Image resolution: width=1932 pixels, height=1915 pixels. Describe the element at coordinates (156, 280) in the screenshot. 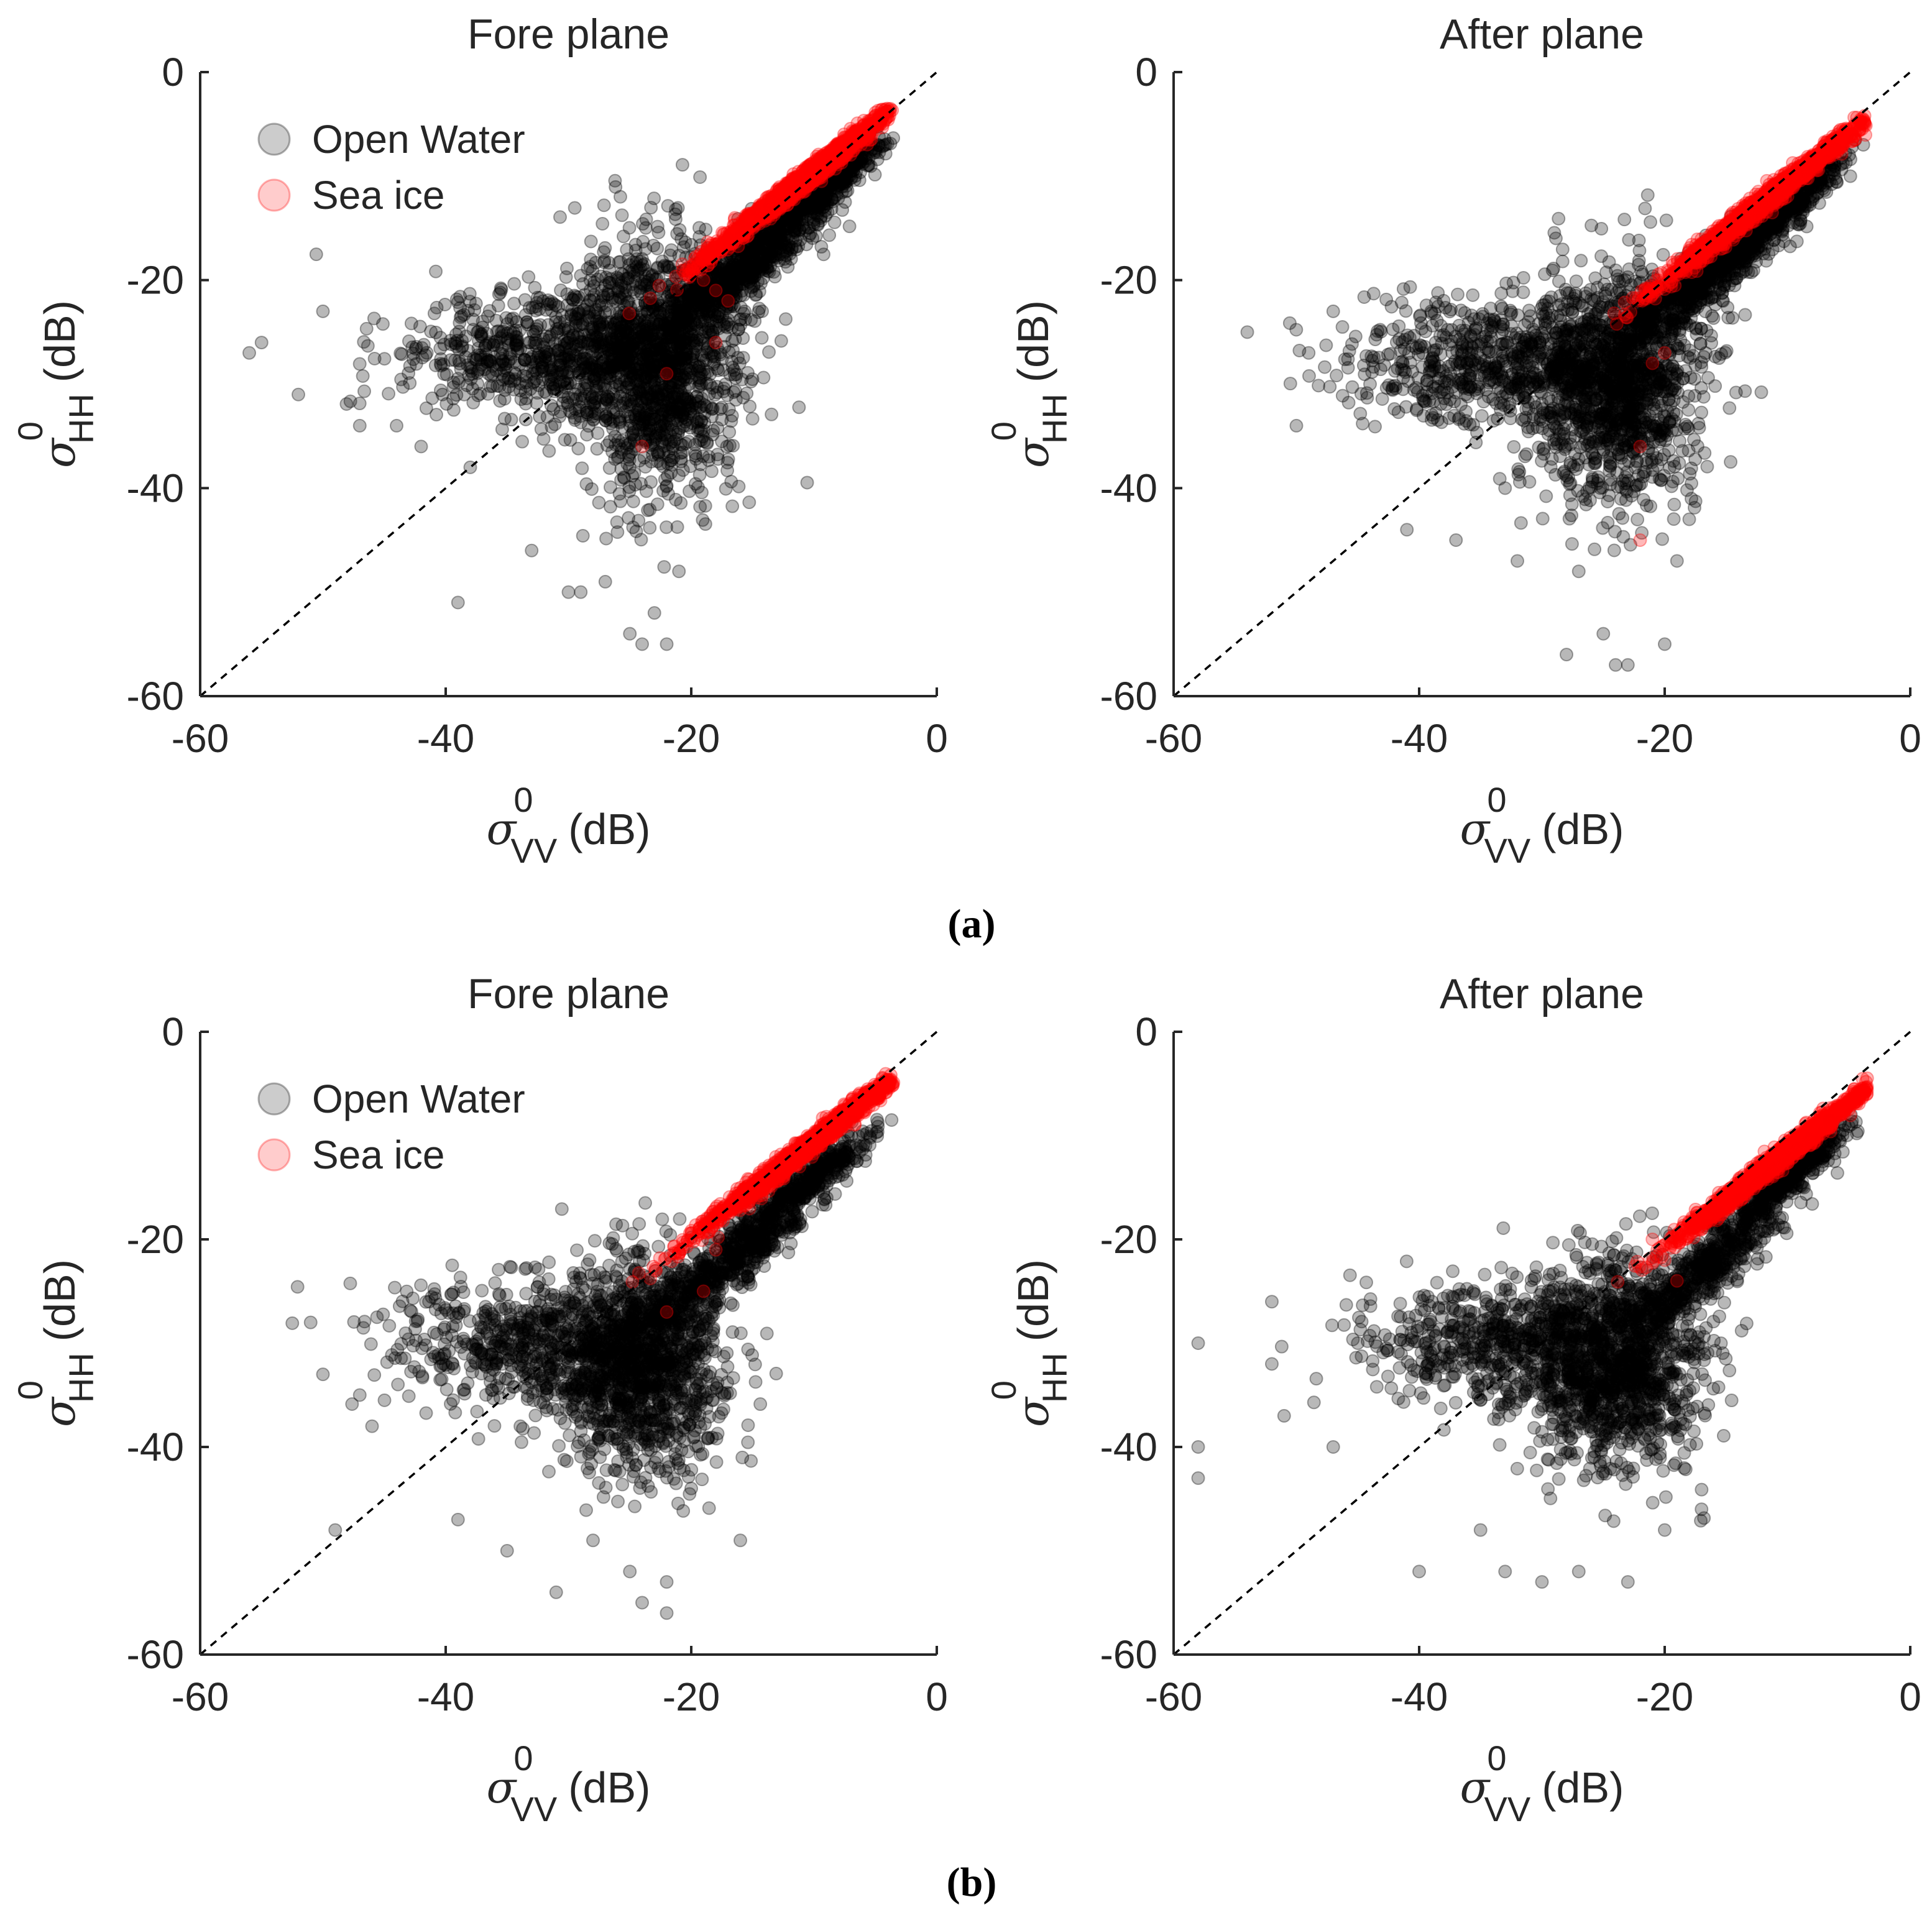

I see `y-tick-label: -20` at that location.